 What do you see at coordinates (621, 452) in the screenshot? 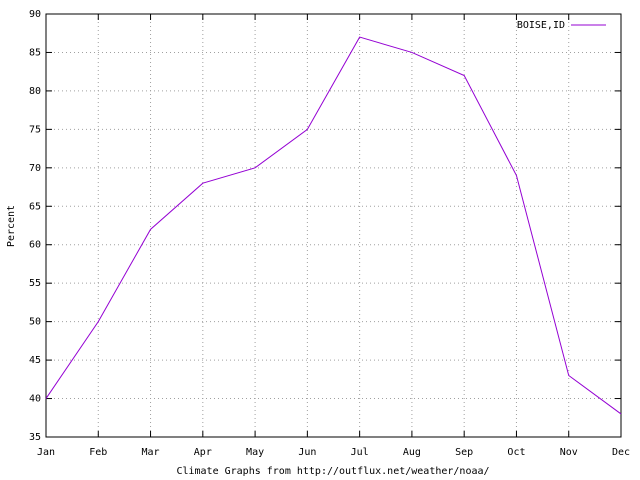
I see `x-tick-label: Dec` at bounding box center [621, 452].